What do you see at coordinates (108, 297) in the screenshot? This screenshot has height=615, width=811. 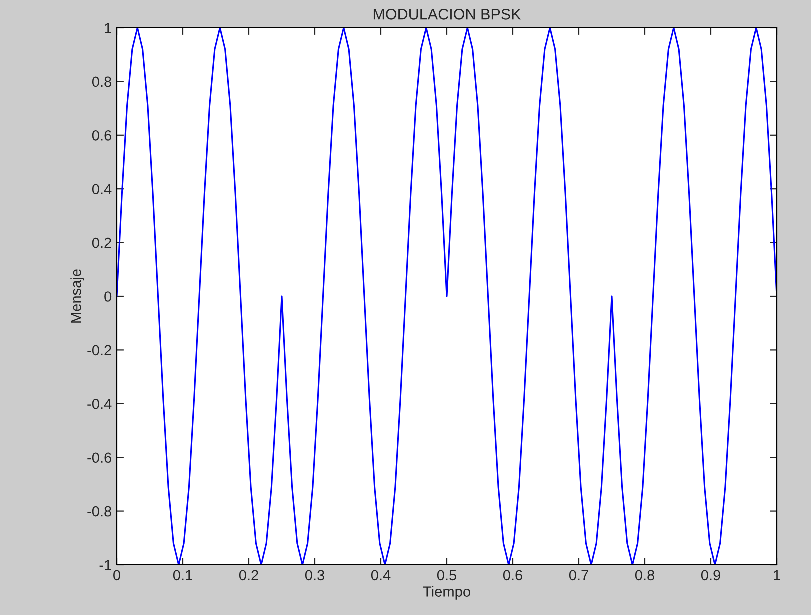 I see `y-tick-label: 0` at bounding box center [108, 297].